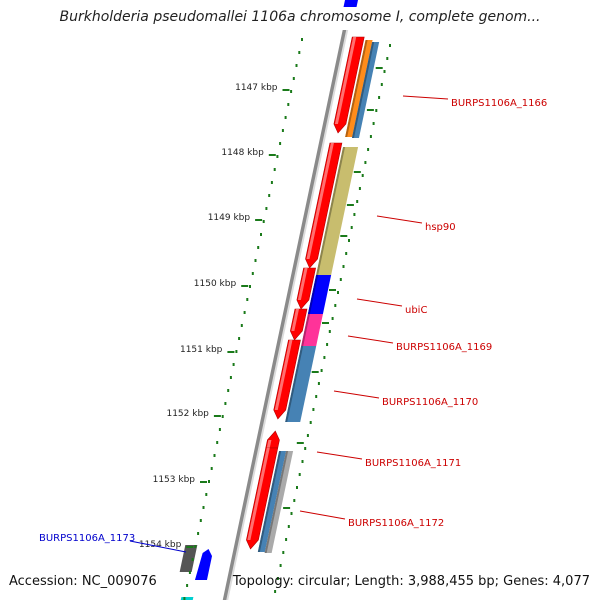  I want to click on gene-label-0: BURPS1106A_1166, so click(499, 103).